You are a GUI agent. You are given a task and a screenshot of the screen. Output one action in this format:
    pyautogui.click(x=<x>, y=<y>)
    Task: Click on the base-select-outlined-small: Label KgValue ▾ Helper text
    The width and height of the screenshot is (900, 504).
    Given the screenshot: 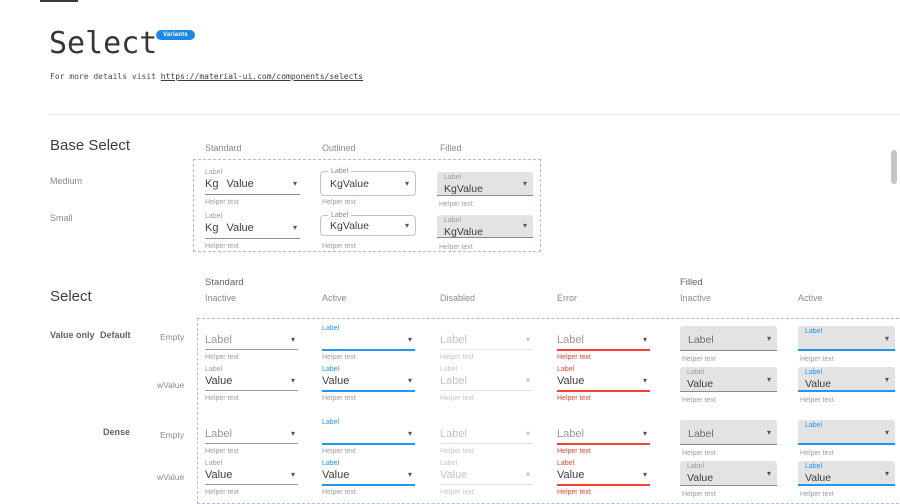 What is the action you would take?
    pyautogui.click(x=368, y=233)
    